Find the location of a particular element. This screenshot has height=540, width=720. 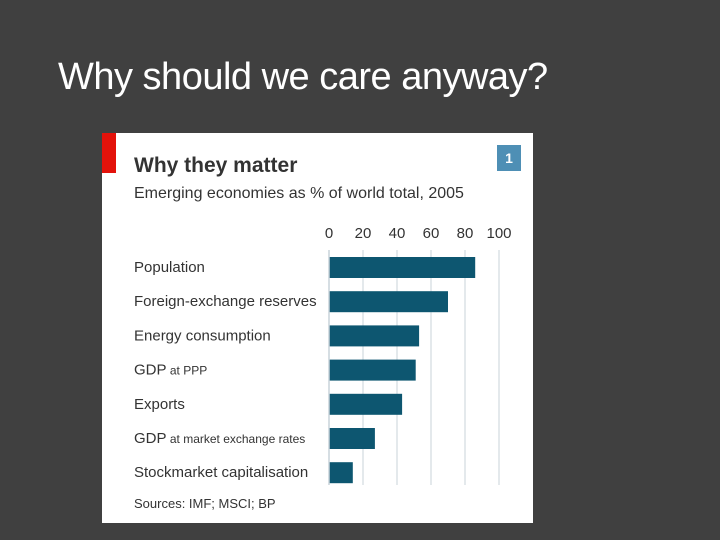

x-tick-label: 100 is located at coordinates (498, 233).